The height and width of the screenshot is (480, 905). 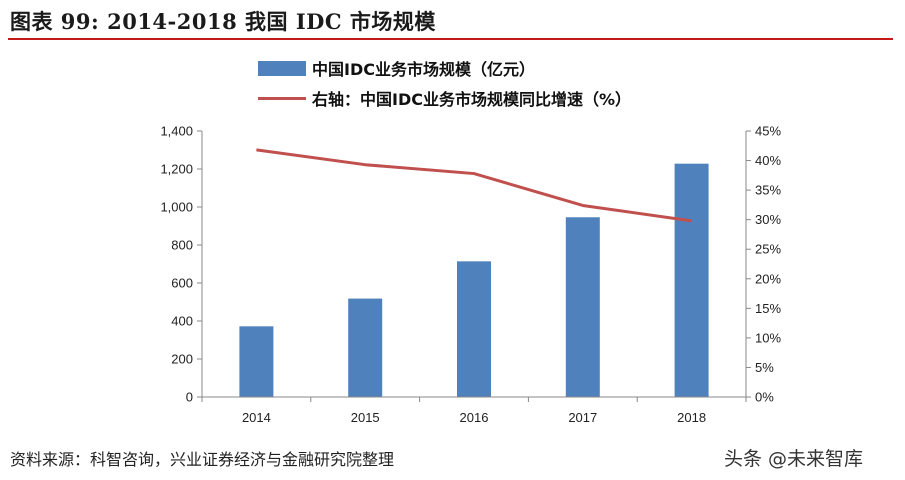 I want to click on legend-line-label: 右轴：中国IDC业务市场规模同比增速（%）, so click(x=472, y=99).